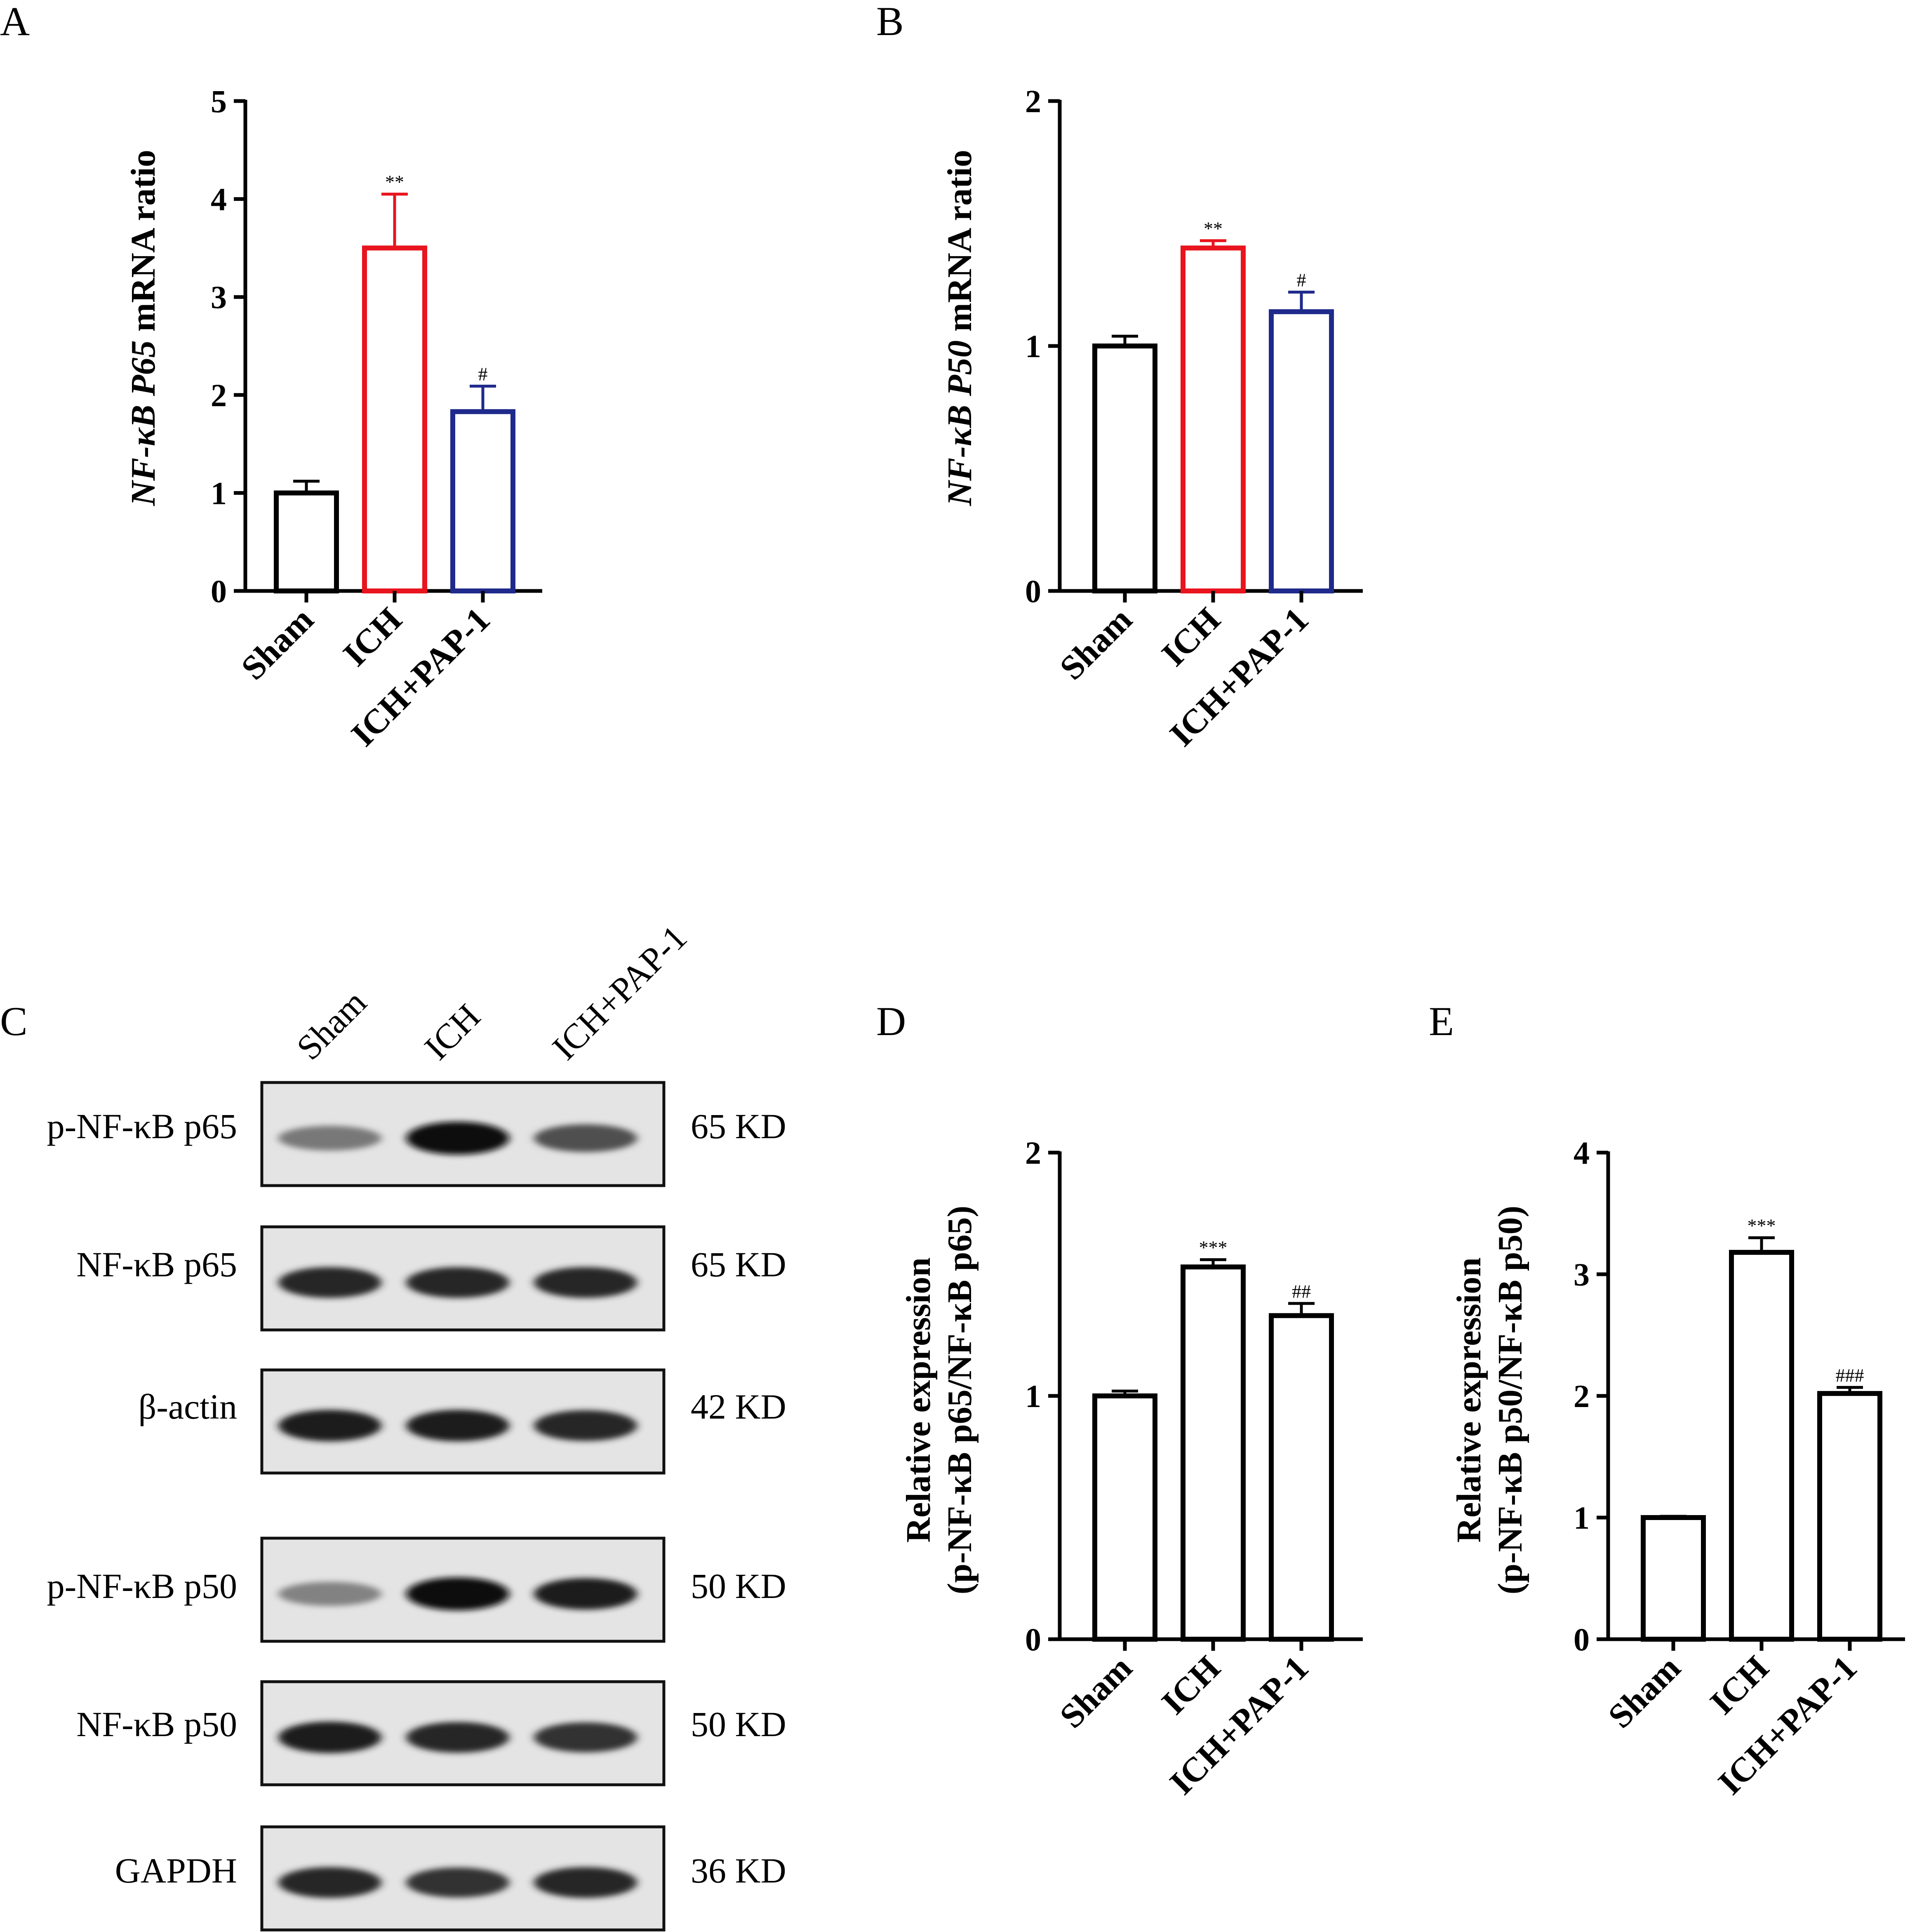 This screenshot has width=1917, height=1932. I want to click on blot-size-label: 42 KD, so click(738, 1406).